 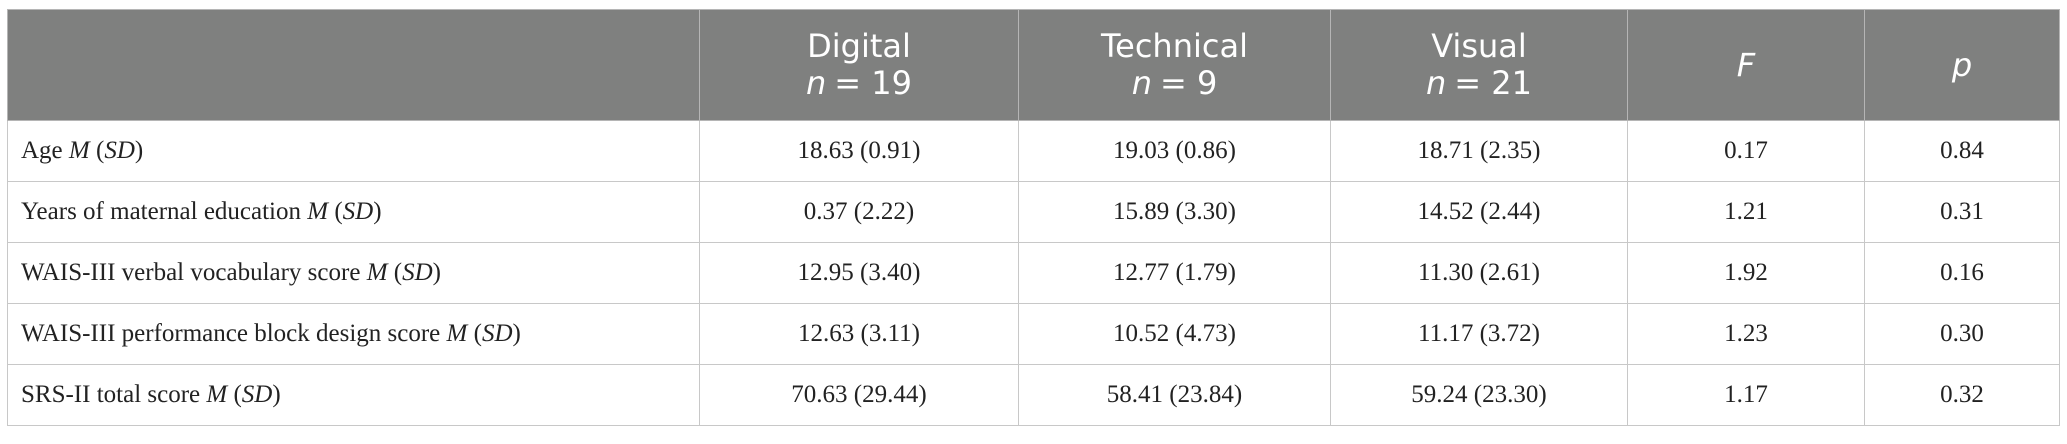 What do you see at coordinates (859, 151) in the screenshot?
I see `value-cell: 18.63 (0.91)` at bounding box center [859, 151].